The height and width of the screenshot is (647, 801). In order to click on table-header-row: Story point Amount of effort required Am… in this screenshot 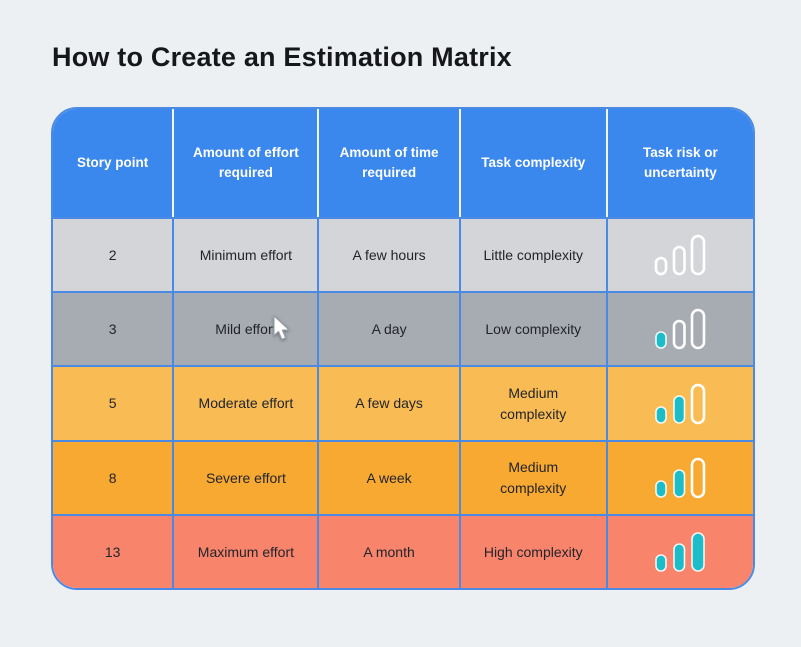, I will do `click(403, 163)`.